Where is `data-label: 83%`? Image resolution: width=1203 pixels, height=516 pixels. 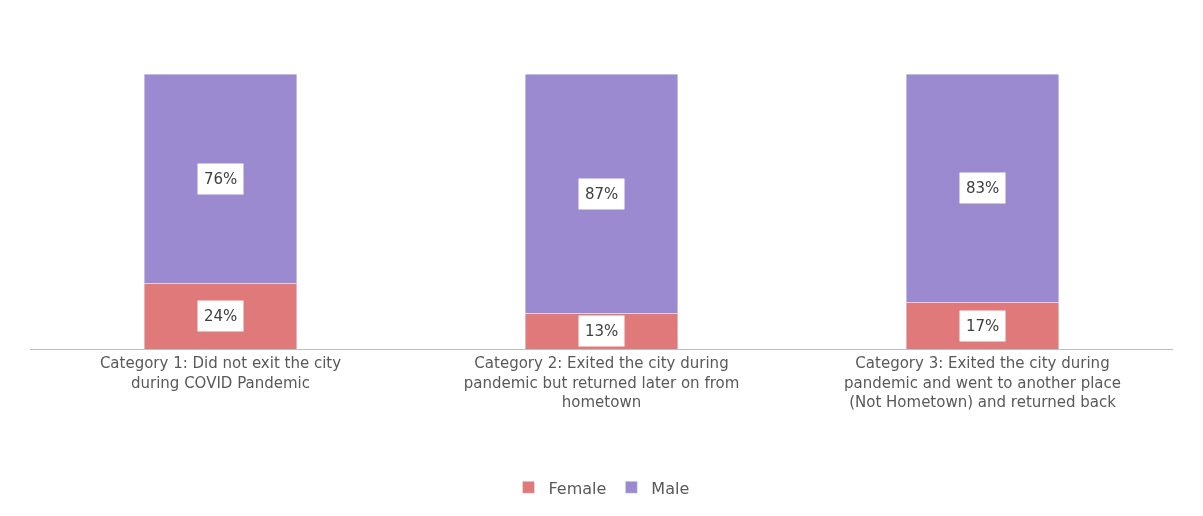
data-label: 83% is located at coordinates (983, 188).